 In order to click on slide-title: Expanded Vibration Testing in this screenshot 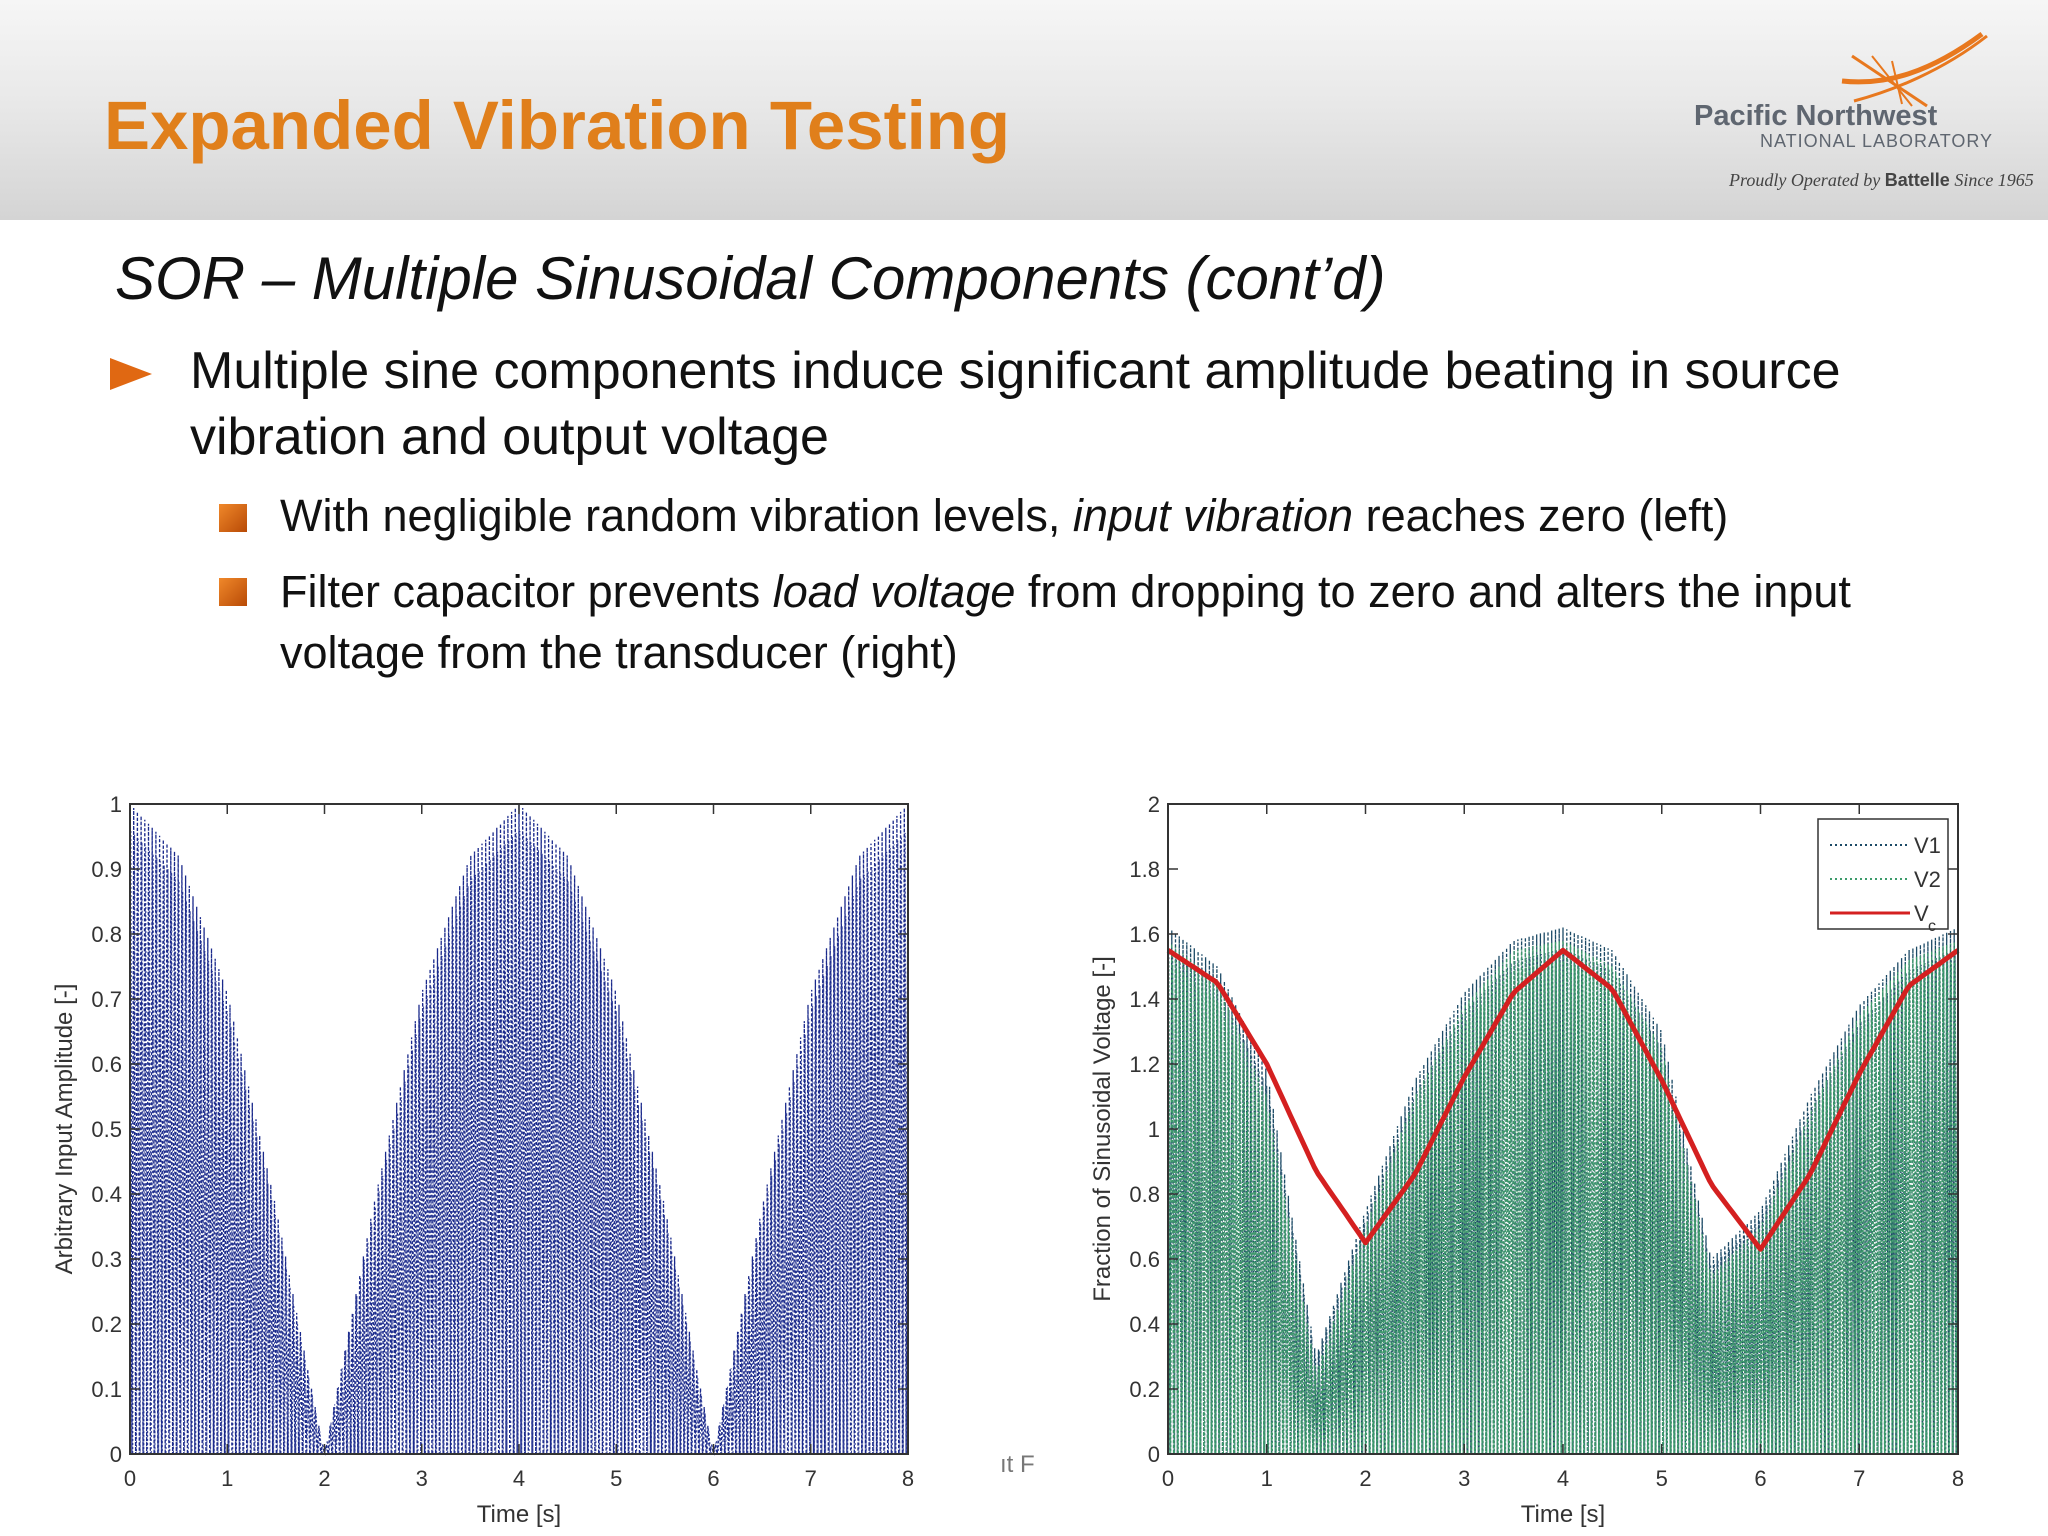, I will do `click(557, 125)`.